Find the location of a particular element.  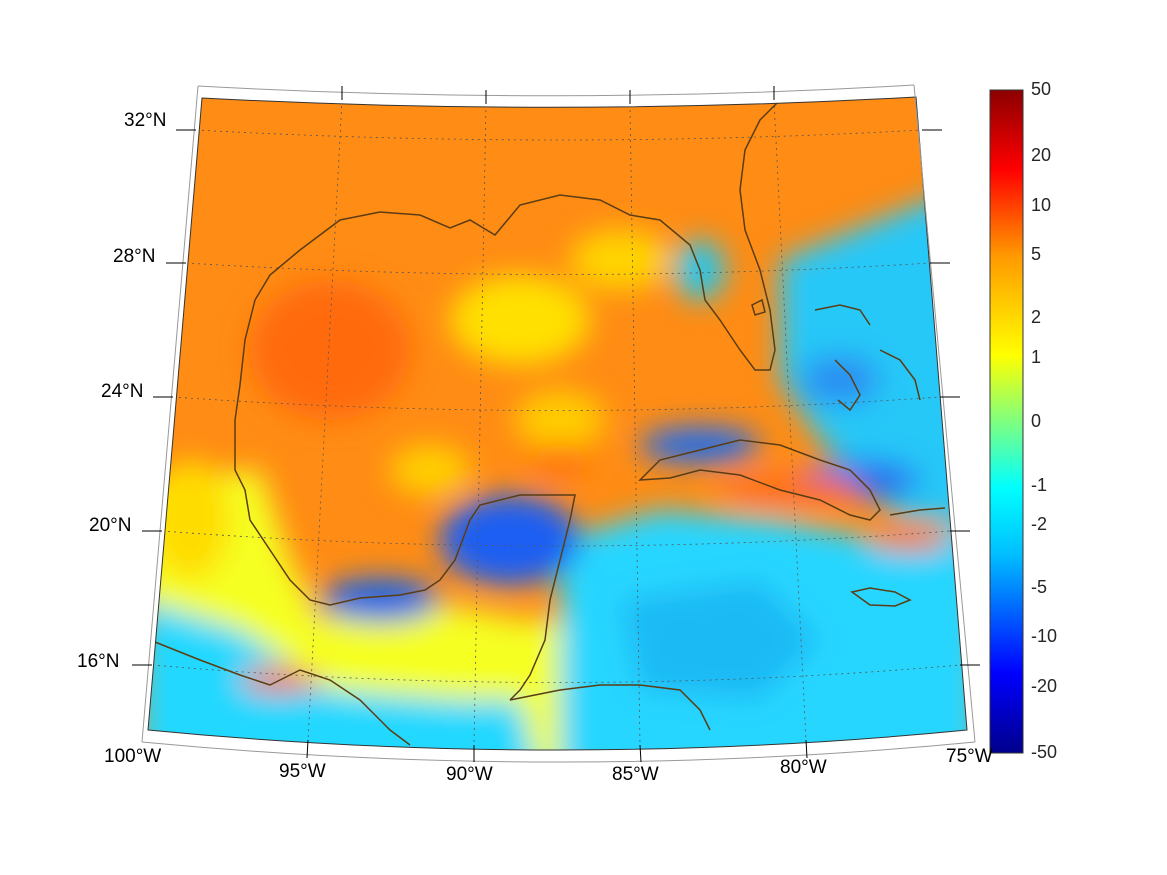

lat-label-16n: 16°N is located at coordinates (98, 661).